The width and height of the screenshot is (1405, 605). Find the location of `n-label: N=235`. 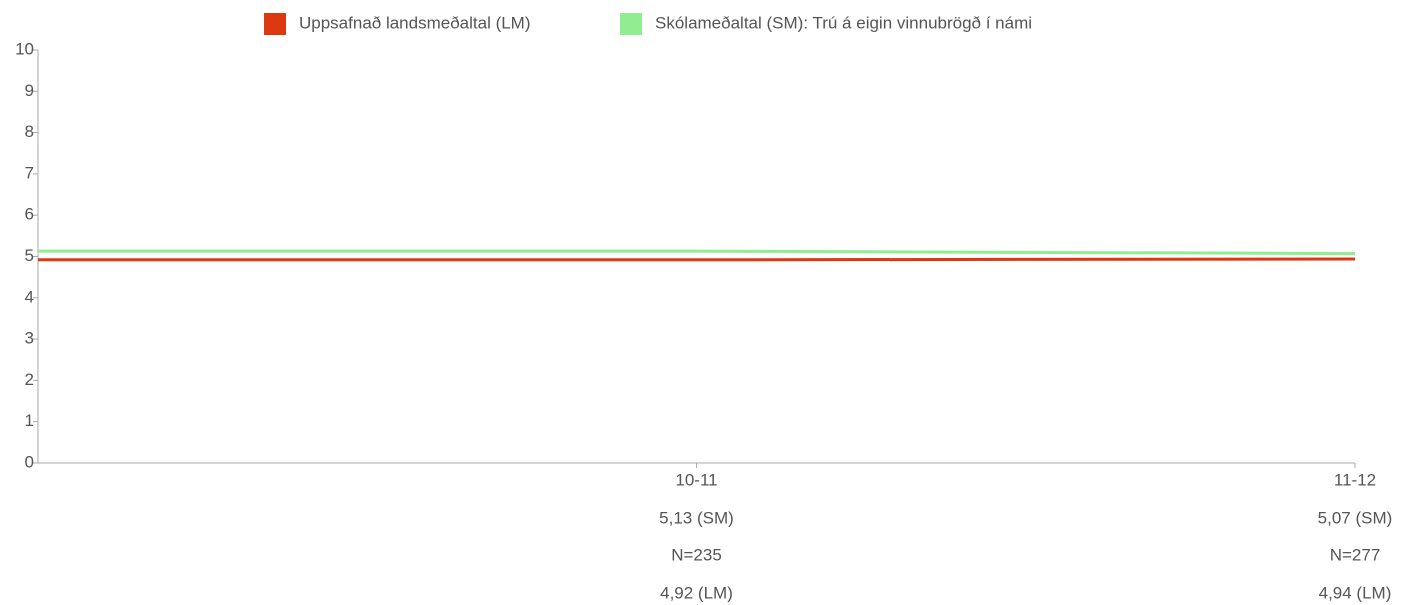

n-label: N=235 is located at coordinates (696, 554).